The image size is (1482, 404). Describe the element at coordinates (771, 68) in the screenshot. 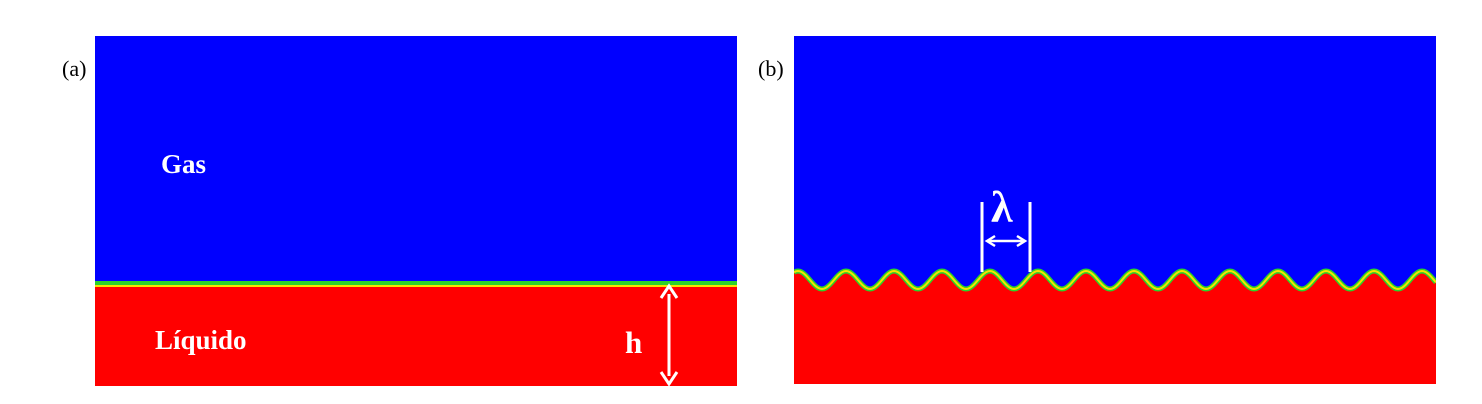

I see `panel-b-label: (b)` at that location.